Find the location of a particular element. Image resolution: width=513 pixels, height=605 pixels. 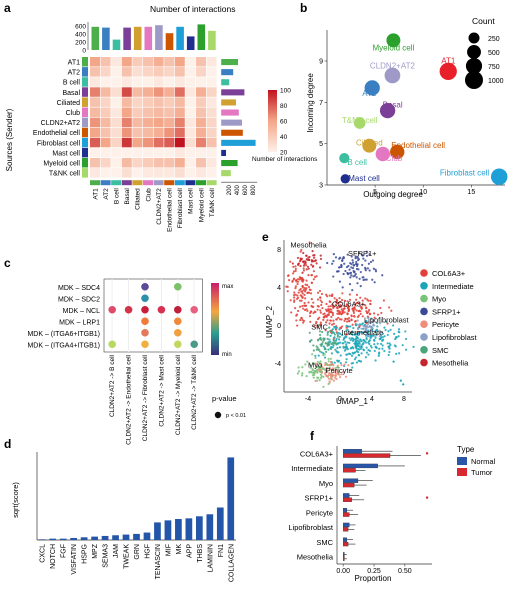

point-Club is located at coordinates (382, 154).